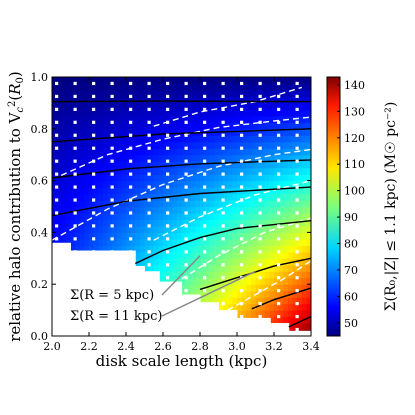 Image resolution: width=415 pixels, height=415 pixels. What do you see at coordinates (351, 296) in the screenshot?
I see `colorbar-tick-label: 60` at bounding box center [351, 296].